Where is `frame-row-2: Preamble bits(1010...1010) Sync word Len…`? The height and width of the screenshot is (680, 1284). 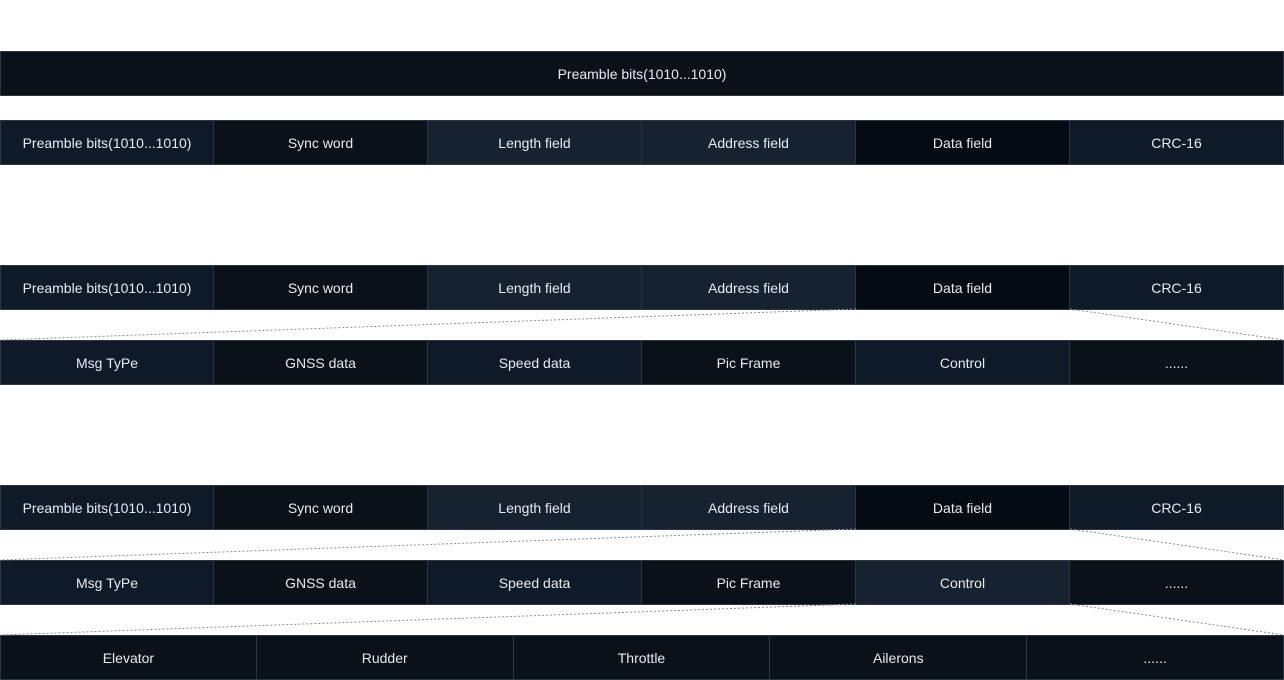 frame-row-2: Preamble bits(1010...1010) Sync word Len… is located at coordinates (642, 287).